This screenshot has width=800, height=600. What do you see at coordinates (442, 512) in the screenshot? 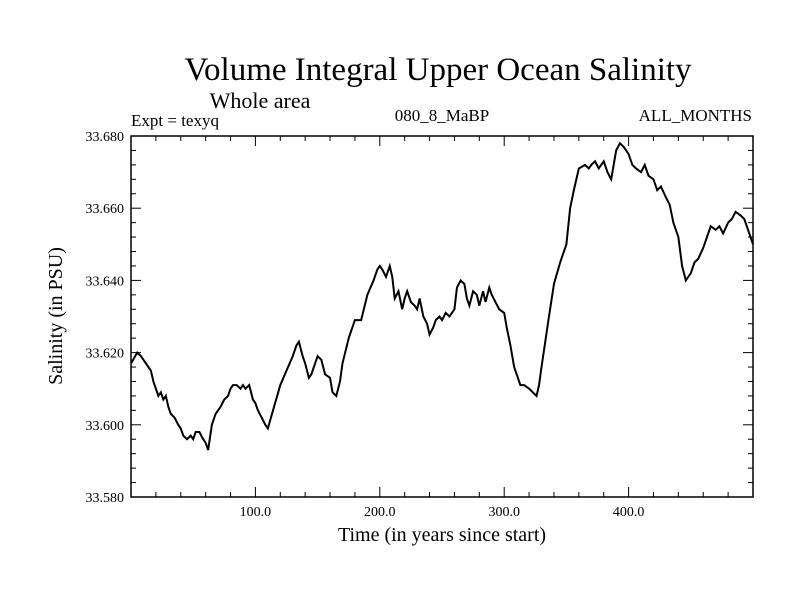
I see `x-tick-labels: 100.0 200.0 300.0 400.0` at bounding box center [442, 512].